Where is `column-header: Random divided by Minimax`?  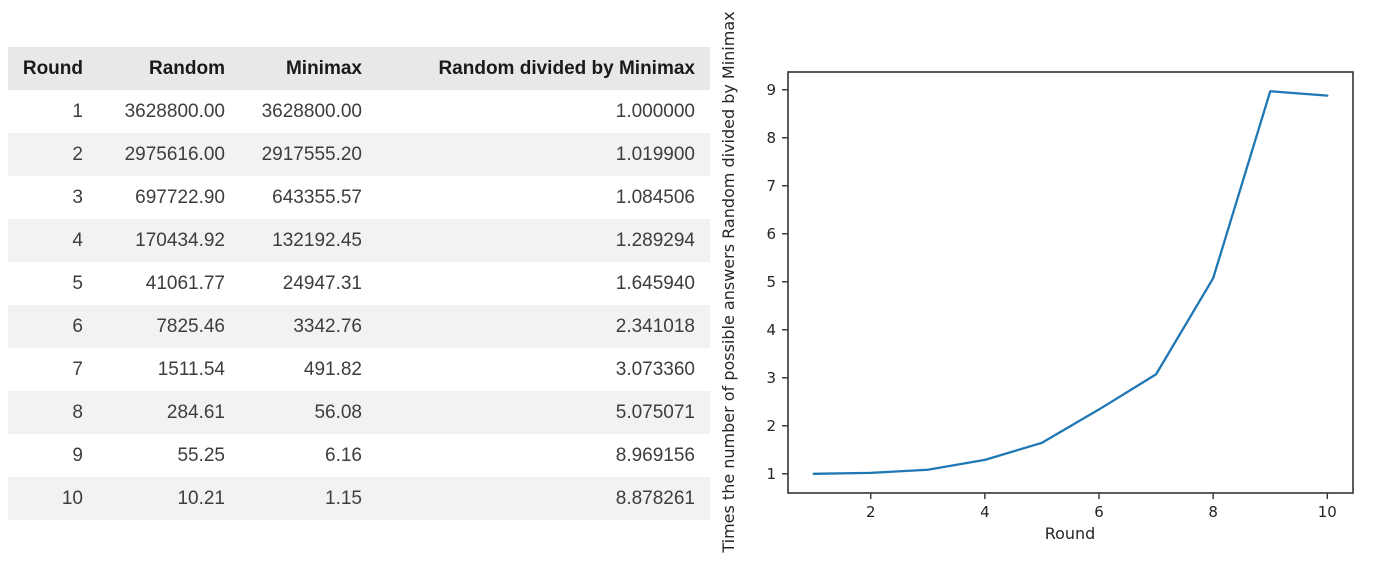
column-header: Random divided by Minimax is located at coordinates (536, 68).